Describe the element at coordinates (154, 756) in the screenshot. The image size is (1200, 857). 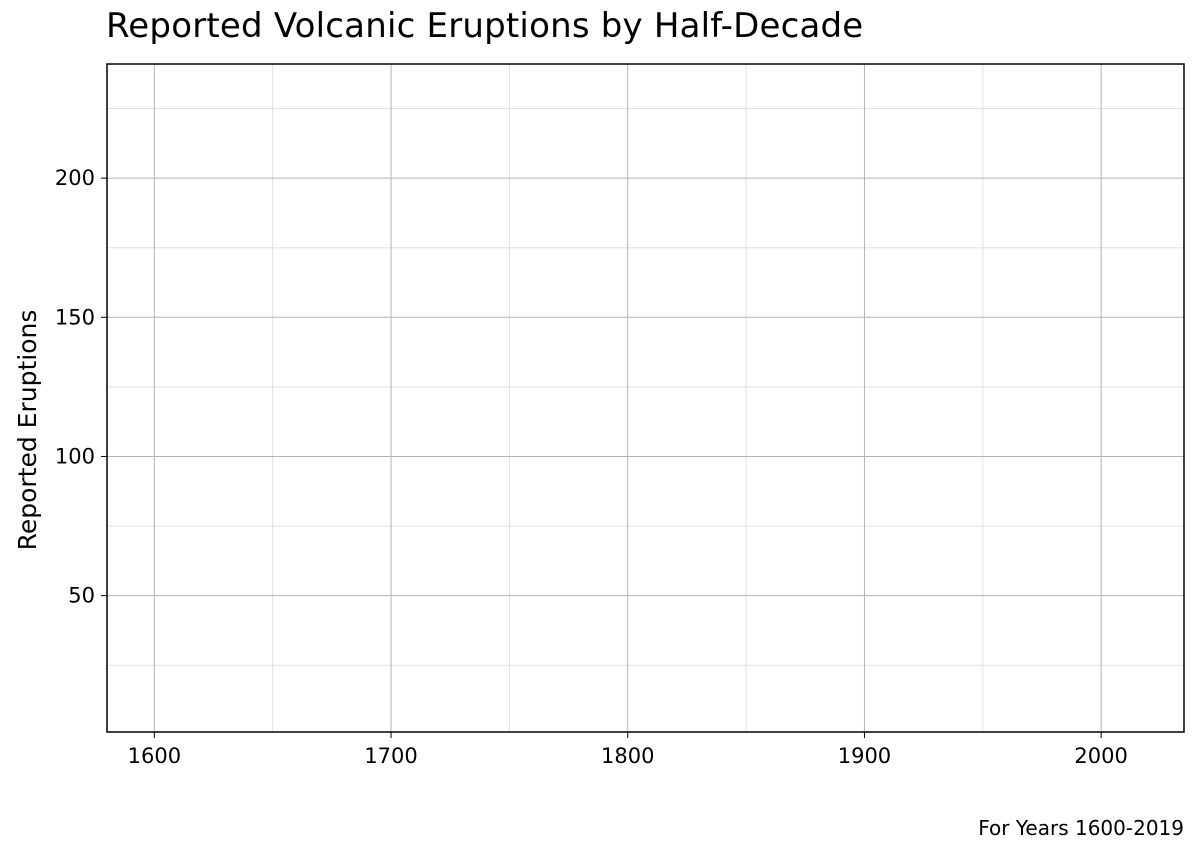
I see `x-tick-label: 1600` at that location.